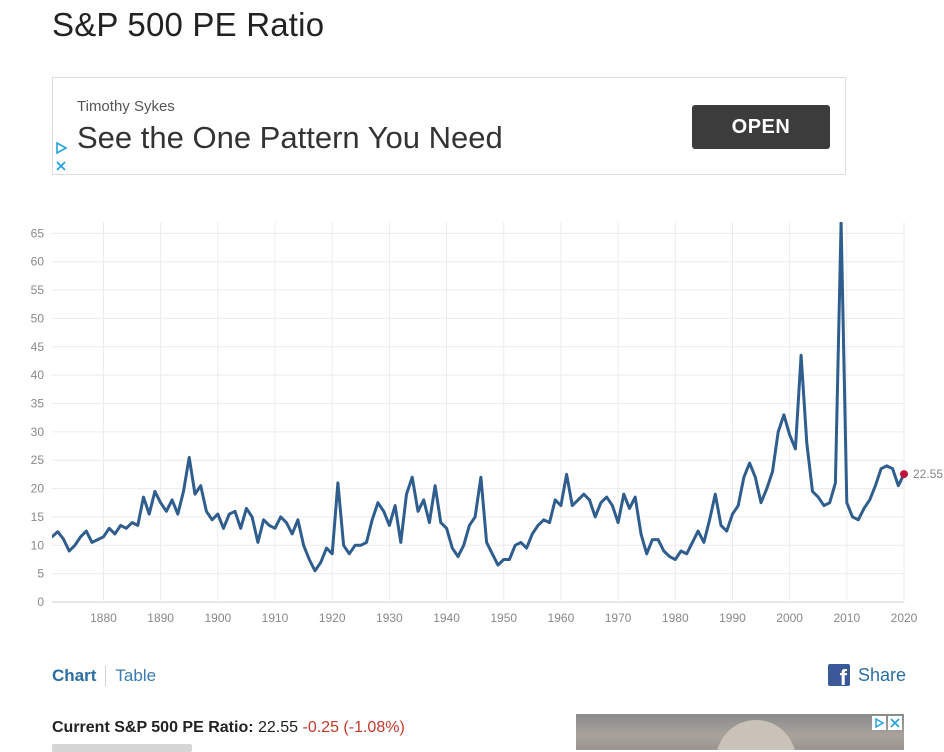 The width and height of the screenshot is (944, 752). Describe the element at coordinates (40, 602) in the screenshot. I see `y-tick-label: 0` at that location.